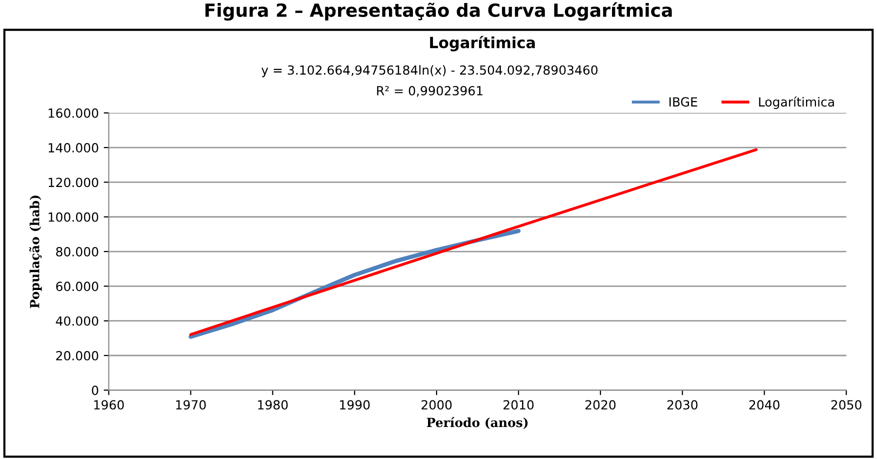 The width and height of the screenshot is (877, 459). Describe the element at coordinates (73, 183) in the screenshot. I see `y-tick-label: 120.000` at that location.